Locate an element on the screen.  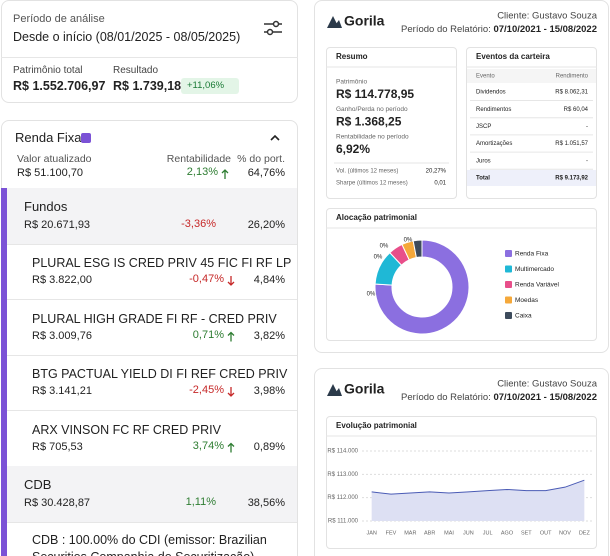
item-name: ARX VINSON FC RF CRED PRIV is located at coordinates (126, 429).